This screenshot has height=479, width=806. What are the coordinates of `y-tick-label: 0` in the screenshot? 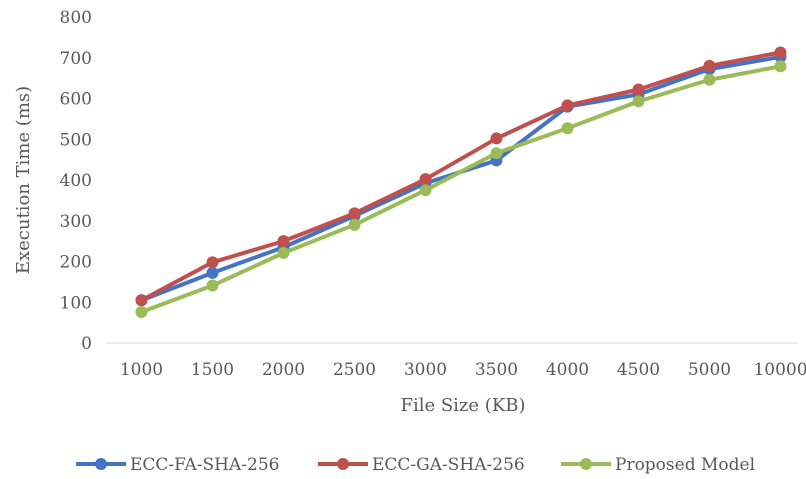 It's located at (86, 344).